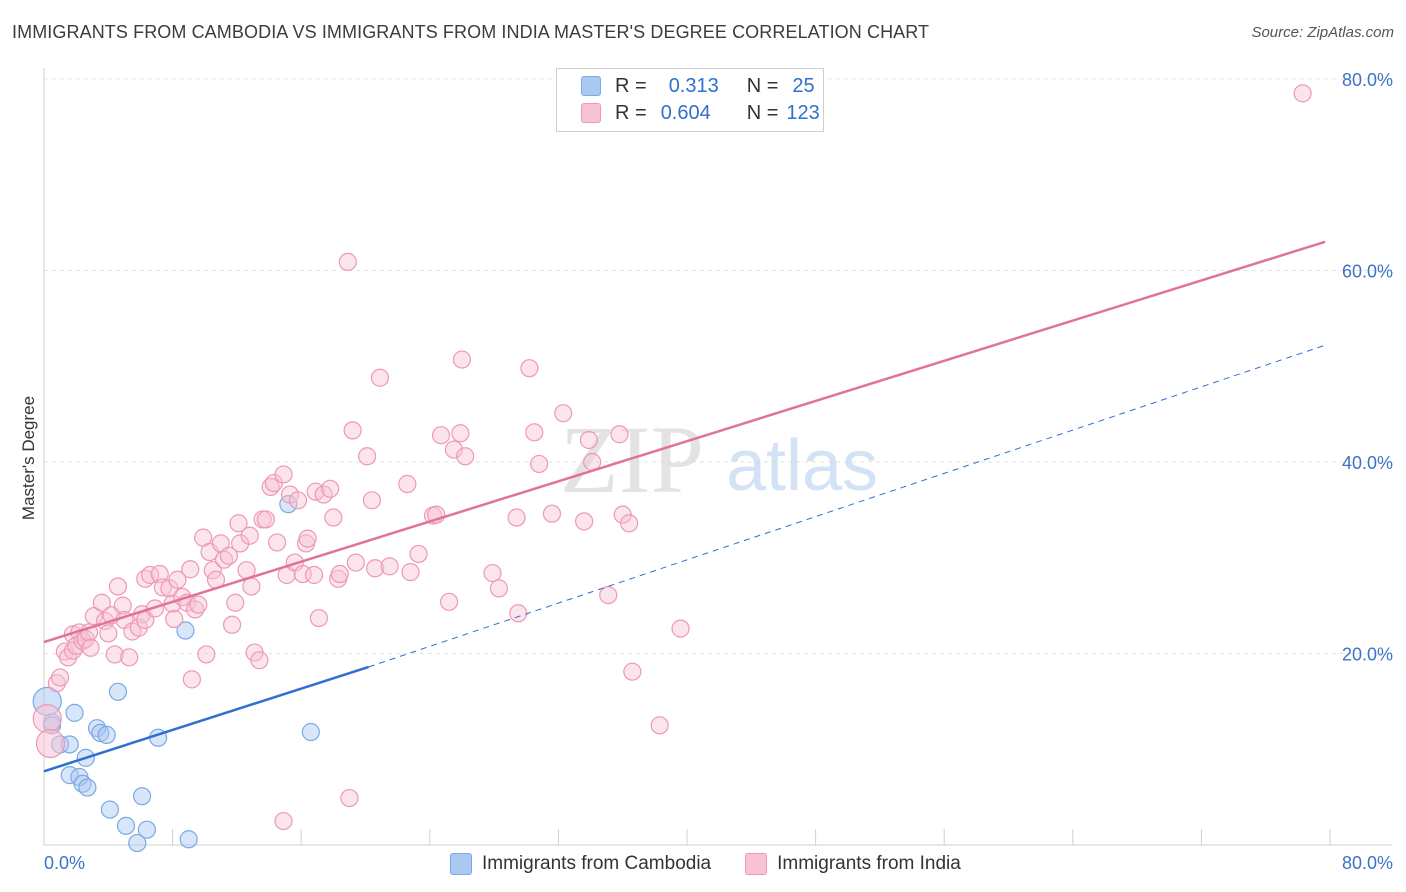  I want to click on y-tick-label: 20.0%, so click(1367, 655).